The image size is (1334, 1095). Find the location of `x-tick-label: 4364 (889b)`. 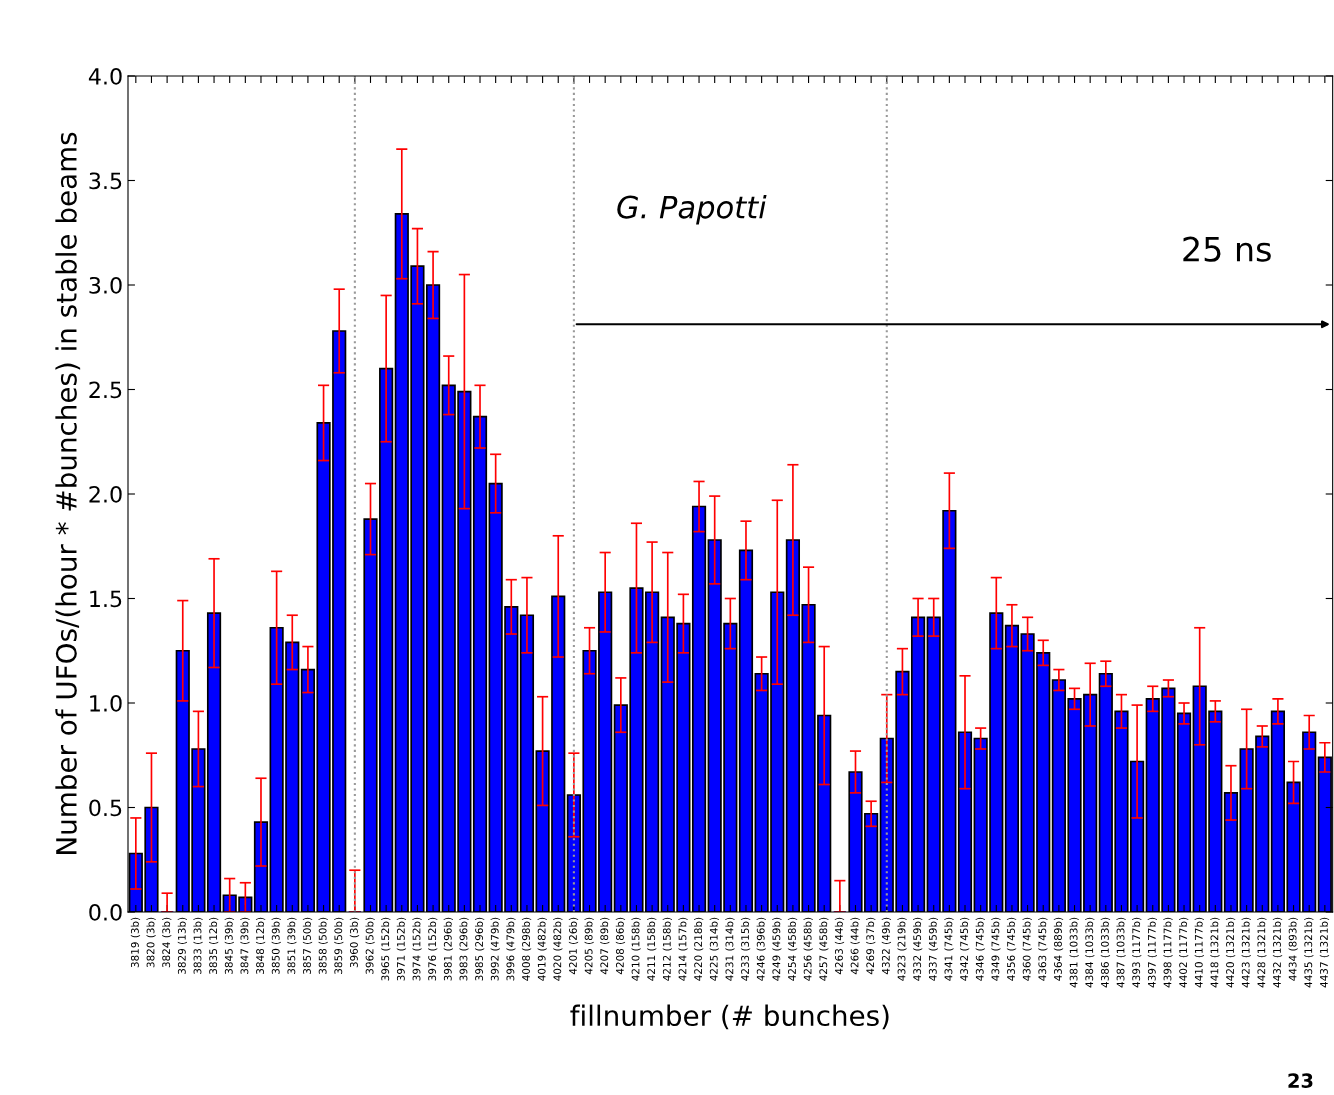

x-tick-label: 4364 (889b) is located at coordinates (1058, 949).